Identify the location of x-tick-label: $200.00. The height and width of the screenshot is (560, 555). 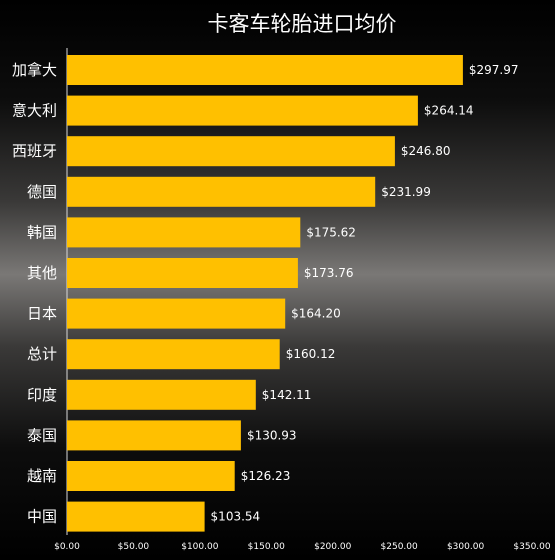
(332, 547).